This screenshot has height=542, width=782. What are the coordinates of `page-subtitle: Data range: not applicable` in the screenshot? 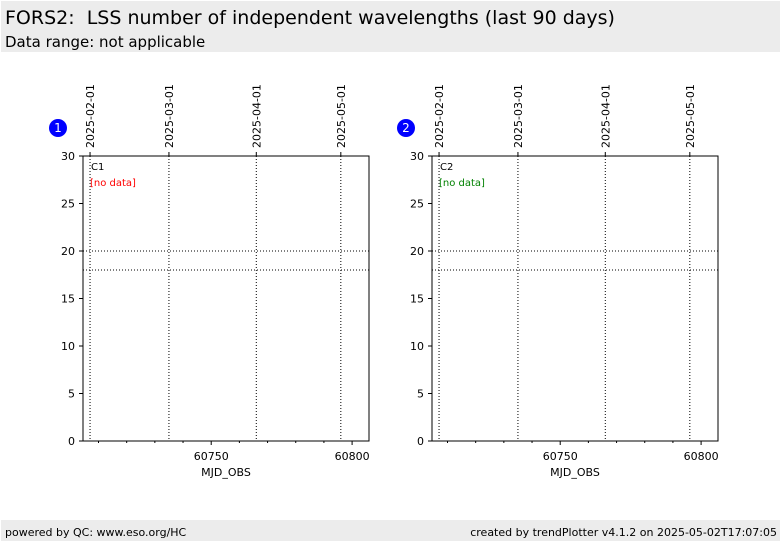 It's located at (105, 42).